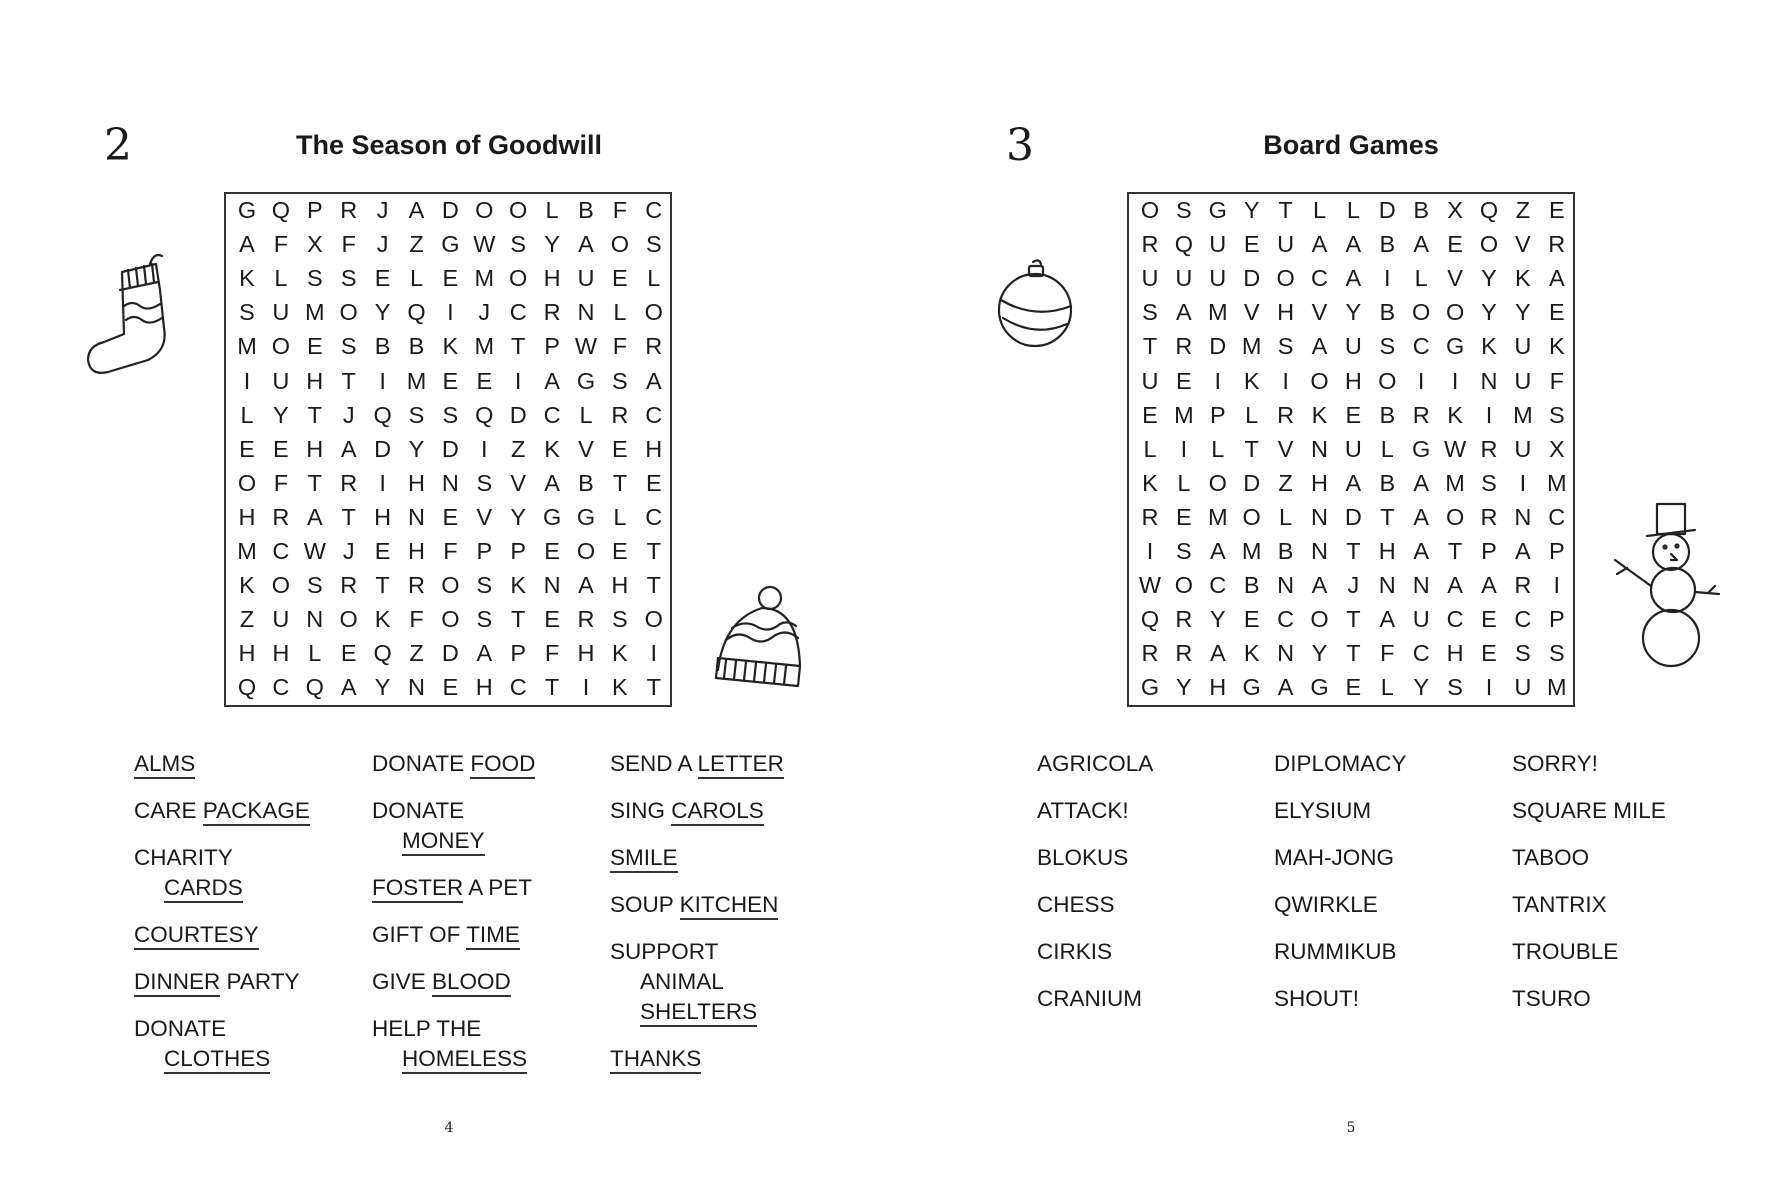 This screenshot has width=1791, height=1195. I want to click on word-line: FOSTER A PET, so click(453, 888).